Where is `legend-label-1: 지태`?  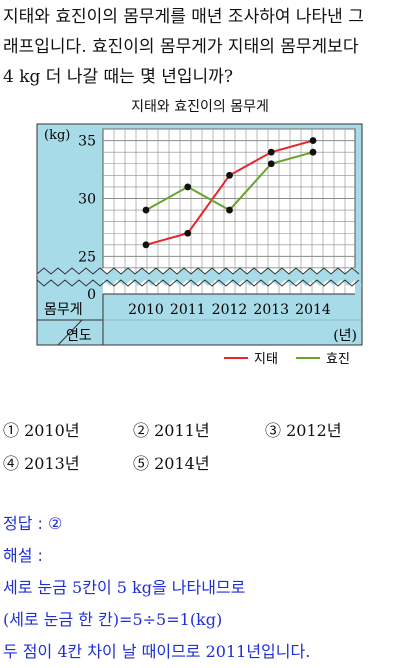
legend-label-1: 지태 is located at coordinates (266, 359).